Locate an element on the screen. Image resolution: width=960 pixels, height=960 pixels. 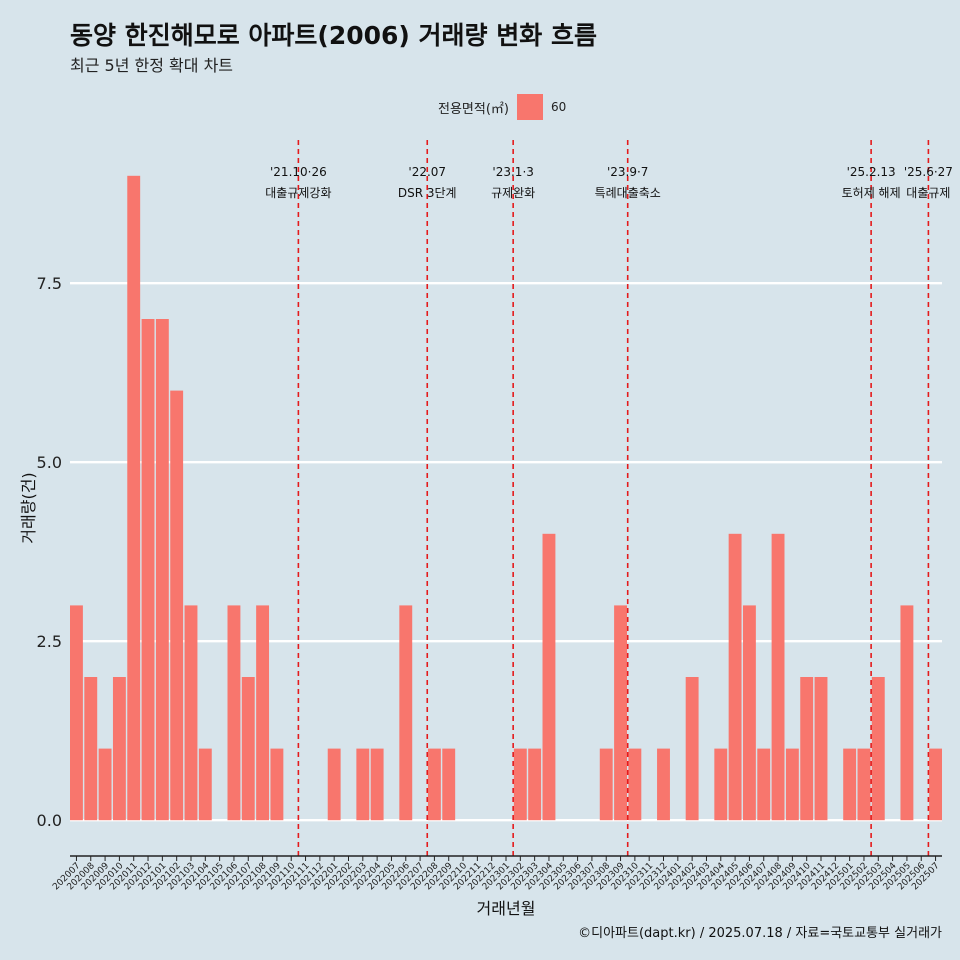
event-label: 토허제 해제 is located at coordinates (871, 193).